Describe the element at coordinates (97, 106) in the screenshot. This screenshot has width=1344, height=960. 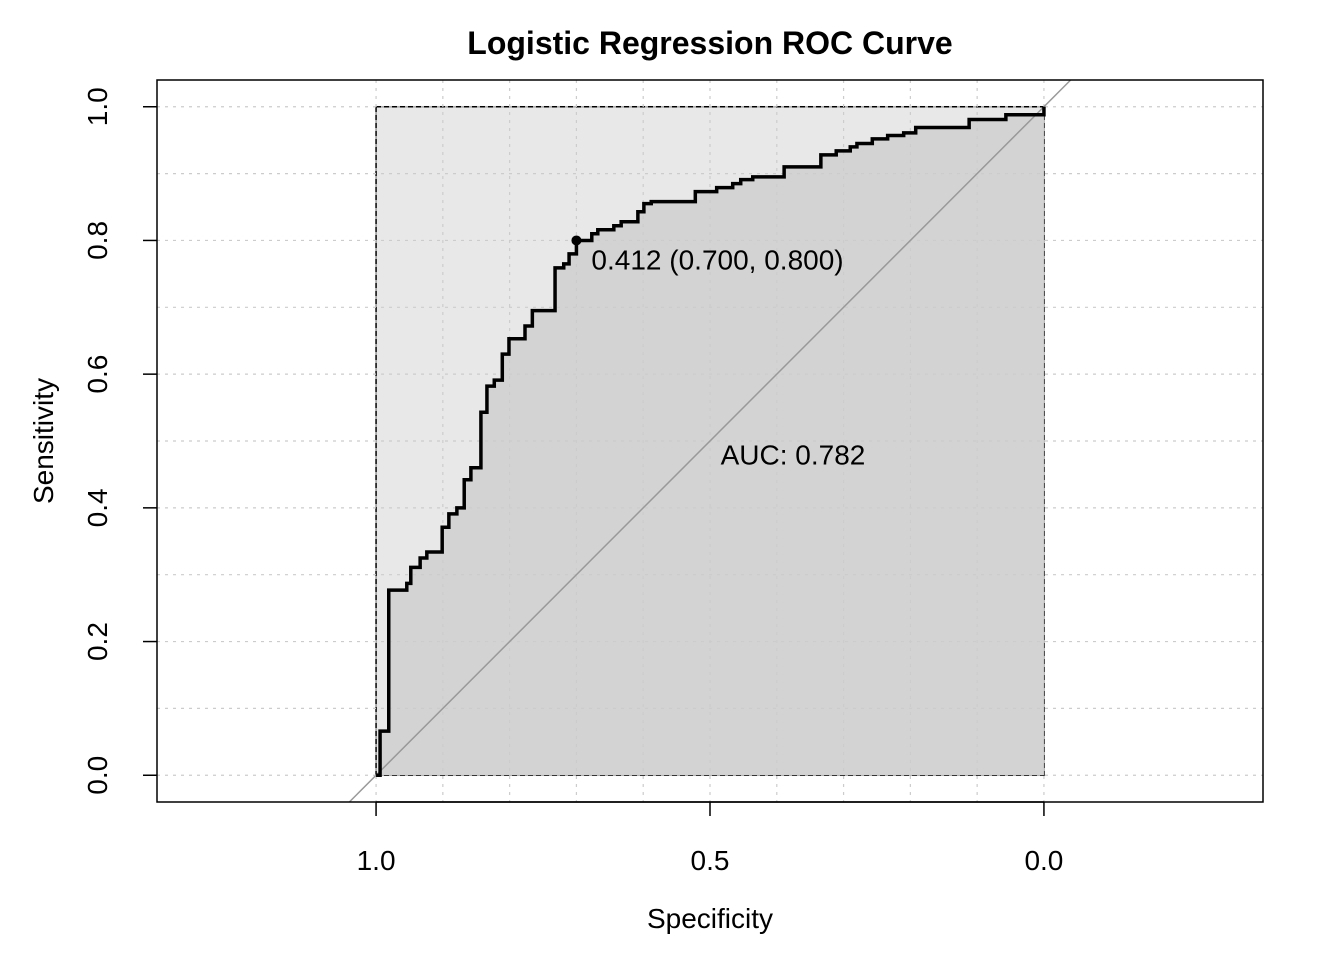
I see `y-tick-label: 1.0` at that location.